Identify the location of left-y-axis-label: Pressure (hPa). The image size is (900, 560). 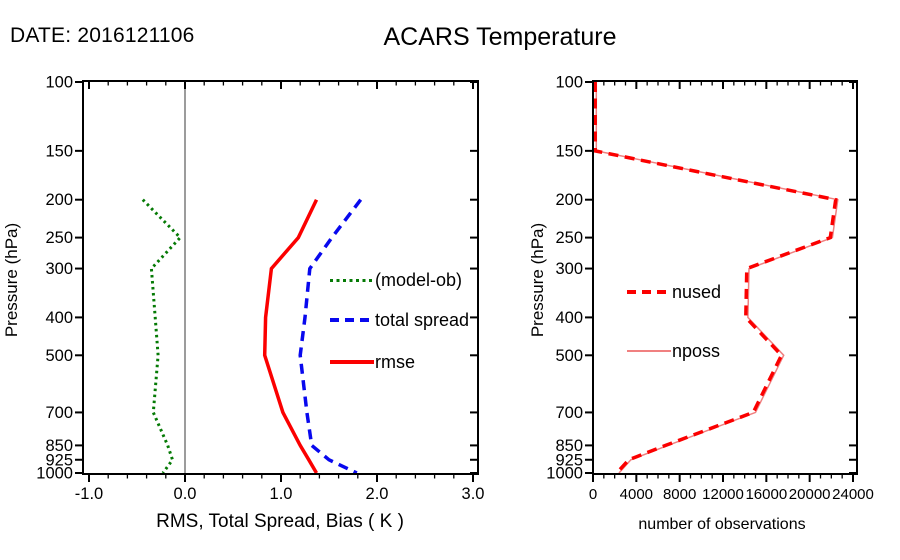
(11, 280).